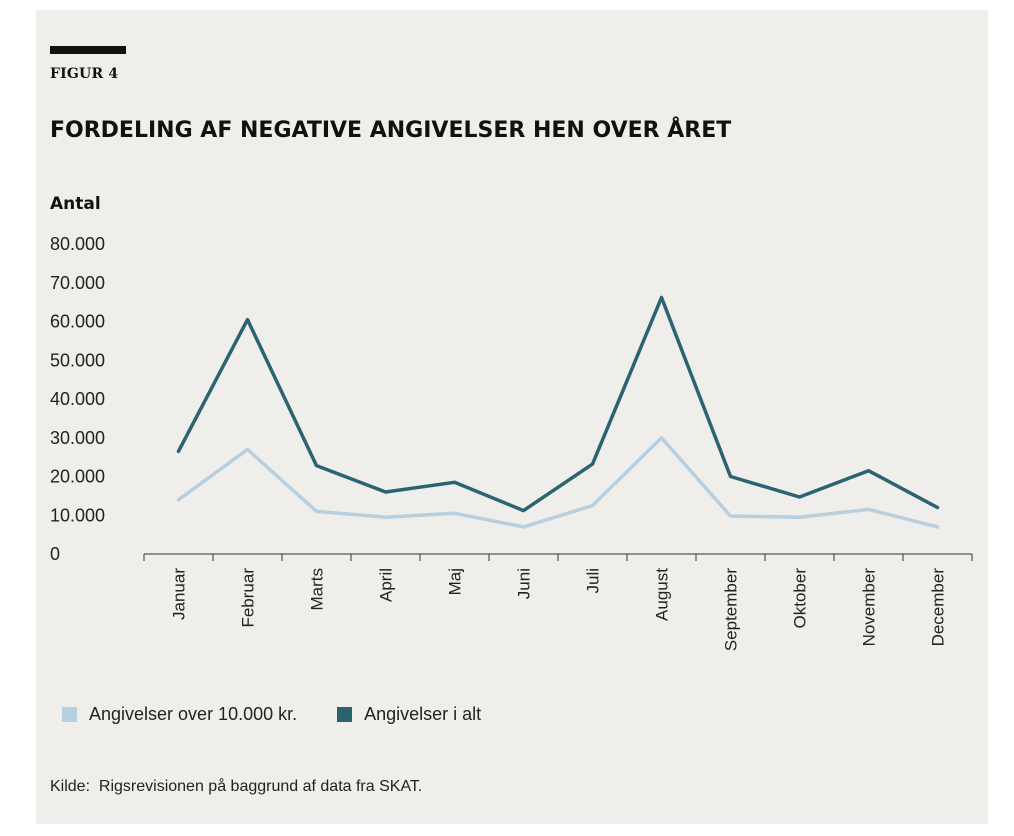 The height and width of the screenshot is (836, 1014). What do you see at coordinates (179, 594) in the screenshot?
I see `x-tick-label: Januar` at bounding box center [179, 594].